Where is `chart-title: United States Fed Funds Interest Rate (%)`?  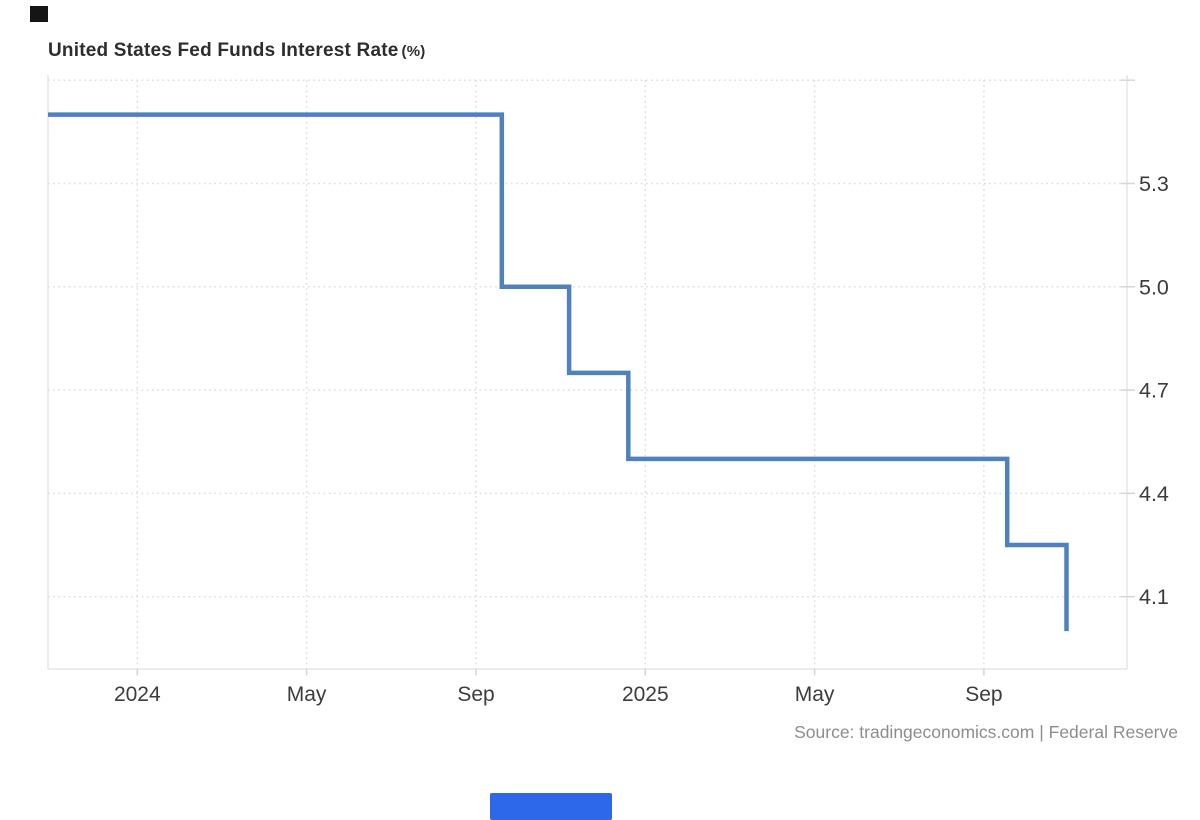 chart-title: United States Fed Funds Interest Rate (%) is located at coordinates (236, 51).